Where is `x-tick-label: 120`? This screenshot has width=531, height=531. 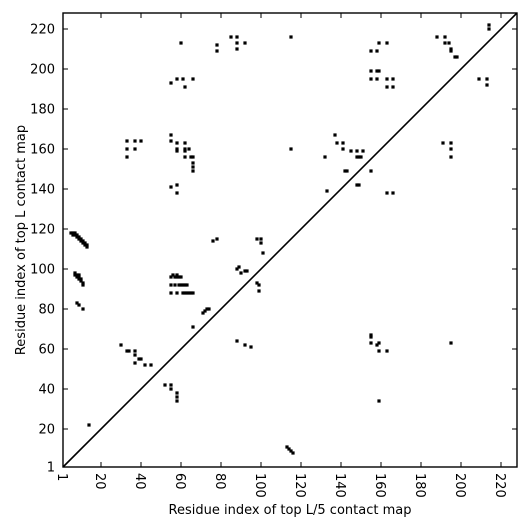
x-tick-label: 120 is located at coordinates (299, 485).